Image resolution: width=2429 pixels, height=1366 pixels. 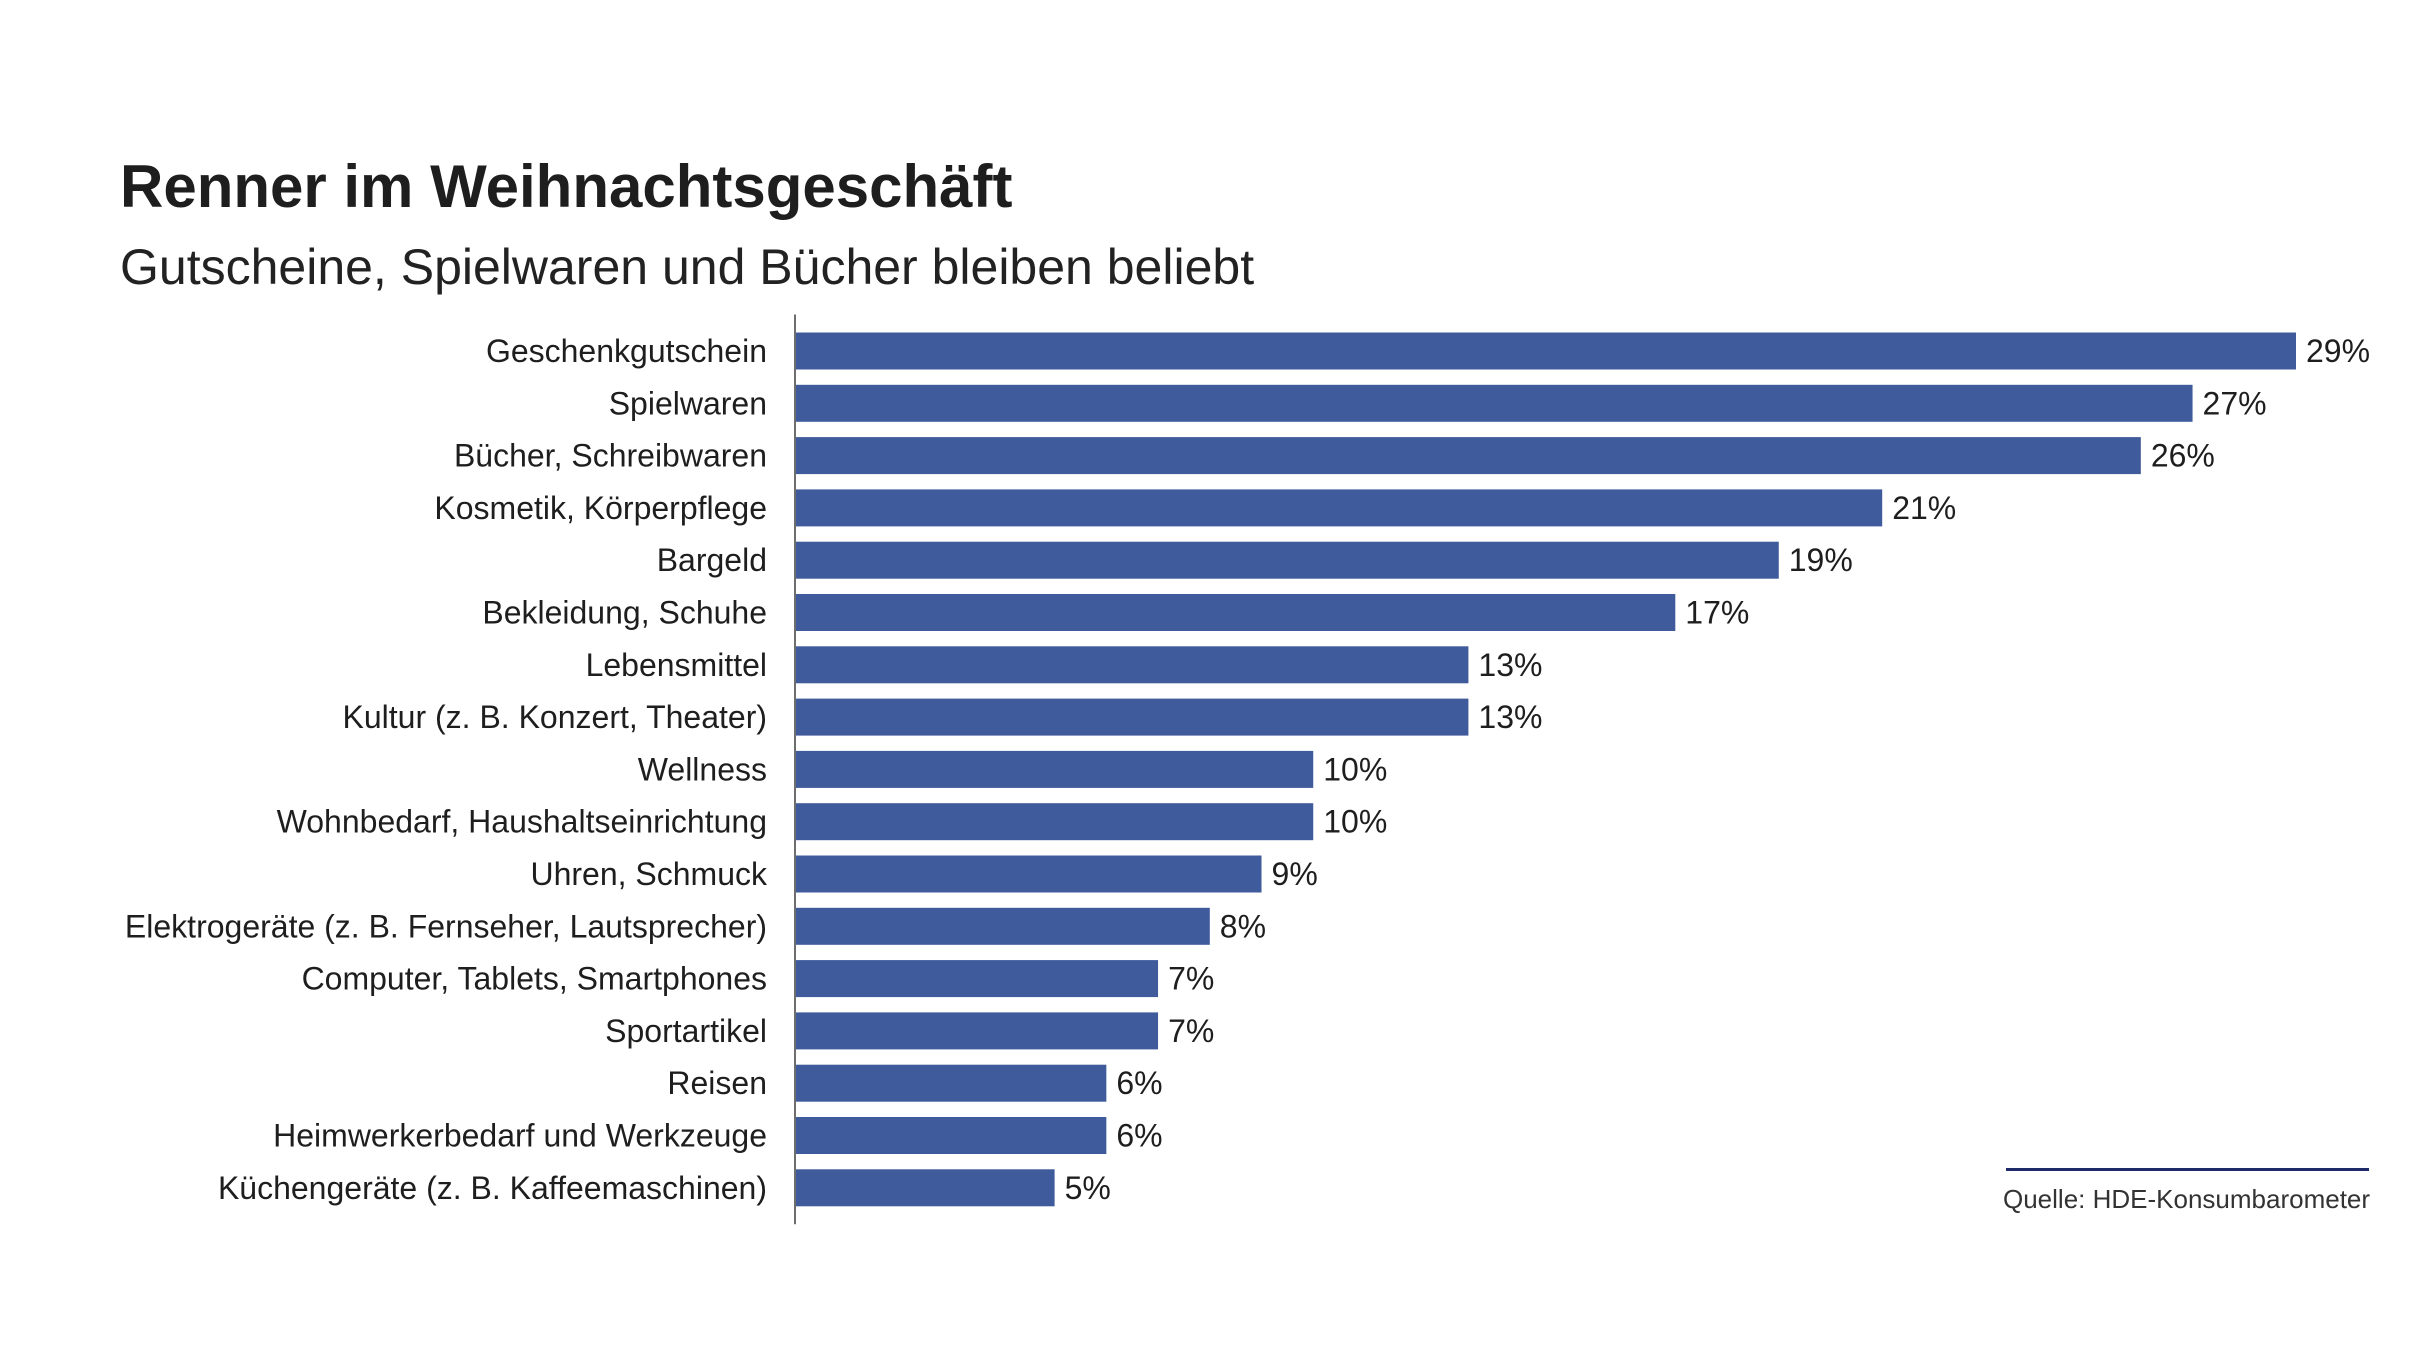 I want to click on data-label: 8%, so click(x=1243, y=926).